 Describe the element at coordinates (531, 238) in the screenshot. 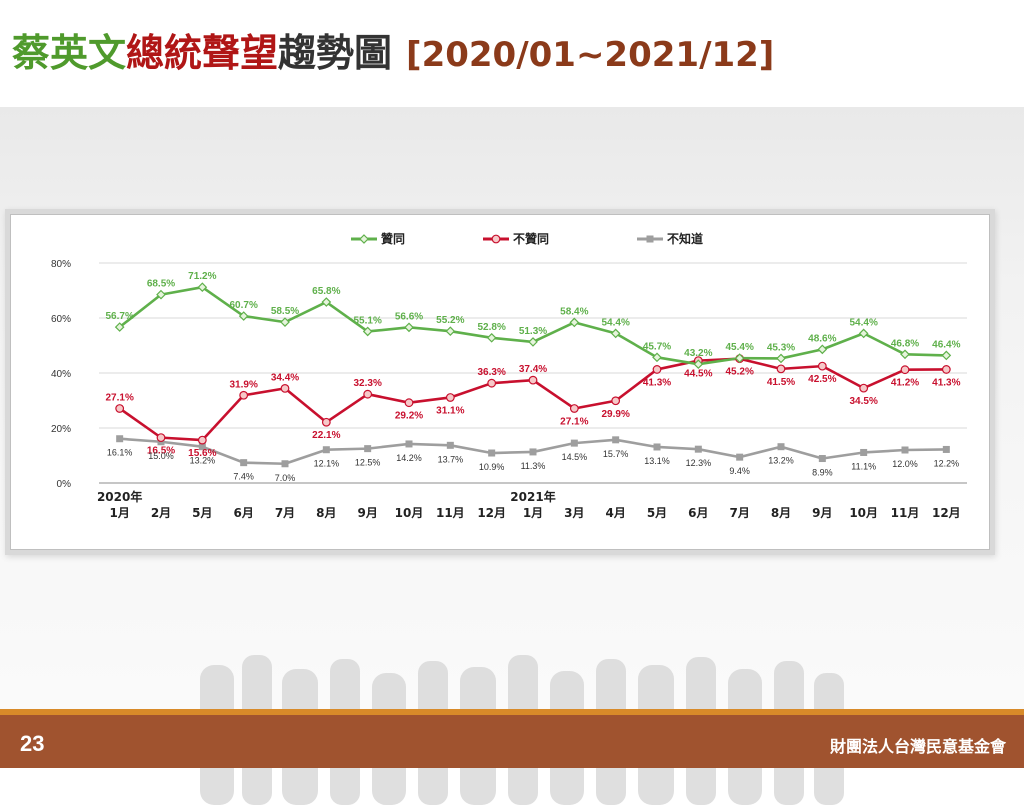

I see `legend-label: 不贊同` at that location.